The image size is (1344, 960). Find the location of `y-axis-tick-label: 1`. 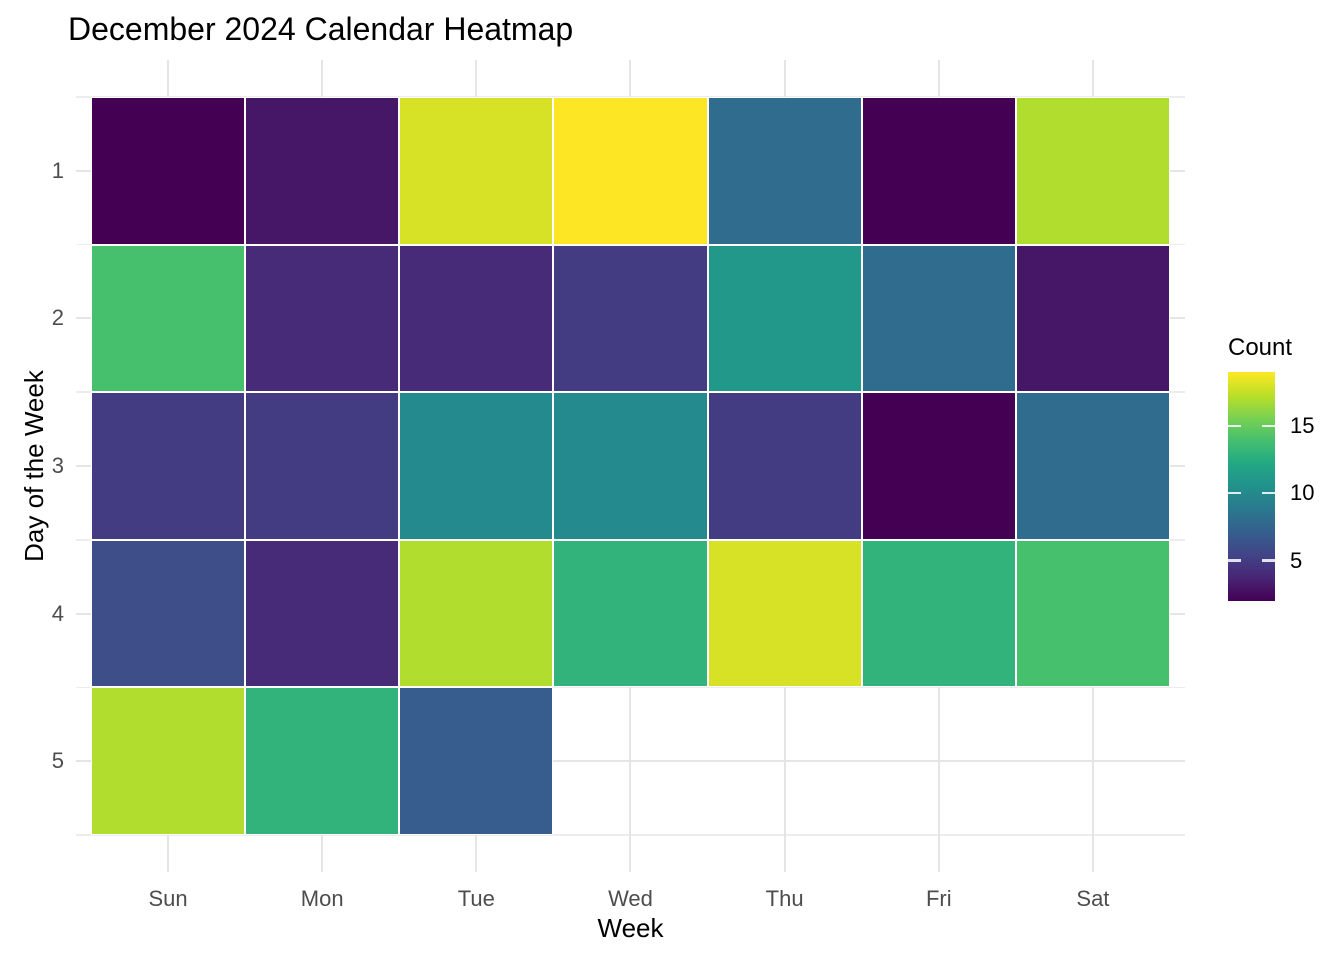

y-axis-tick-label: 1 is located at coordinates (57, 170).